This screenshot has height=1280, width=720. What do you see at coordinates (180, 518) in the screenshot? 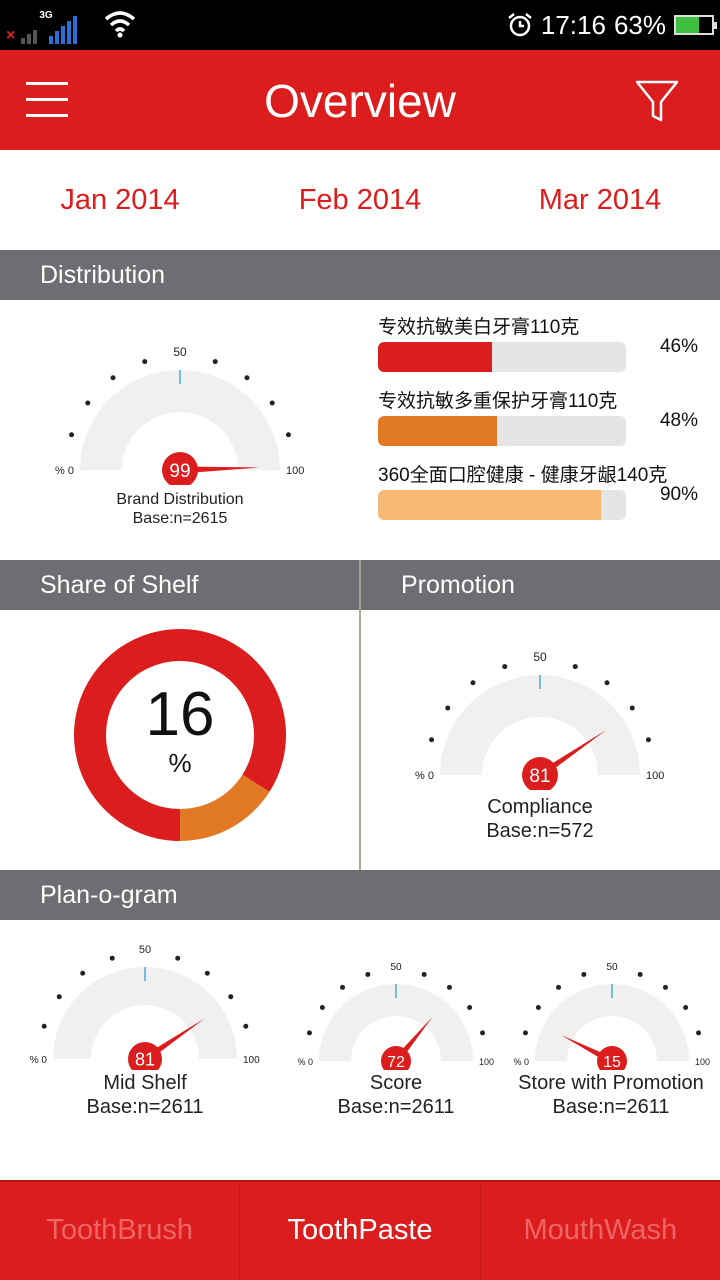
I see `gauge-base: Base:n=2615` at bounding box center [180, 518].